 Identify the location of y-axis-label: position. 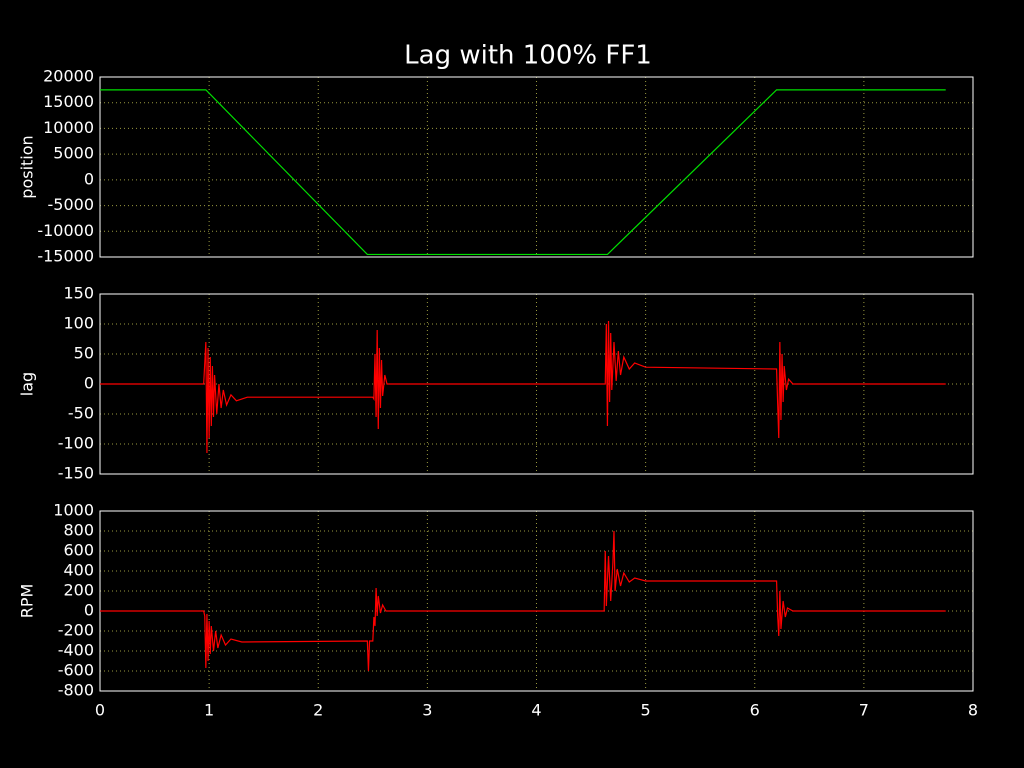
(27, 166).